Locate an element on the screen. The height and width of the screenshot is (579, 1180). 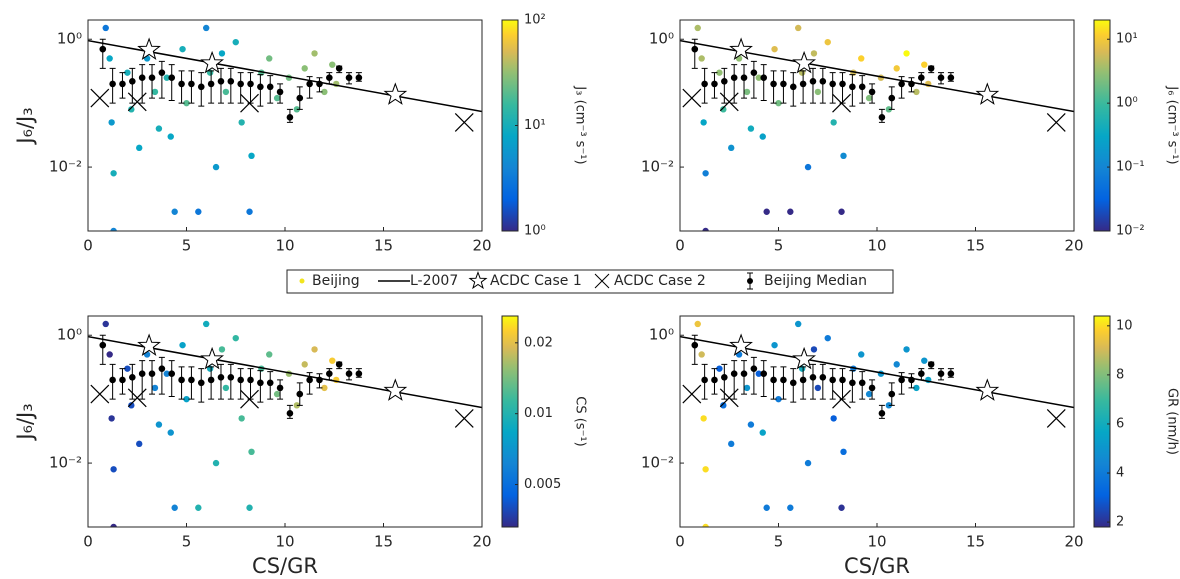
colorbar-tick-label: 0.02 is located at coordinates (538, 342).